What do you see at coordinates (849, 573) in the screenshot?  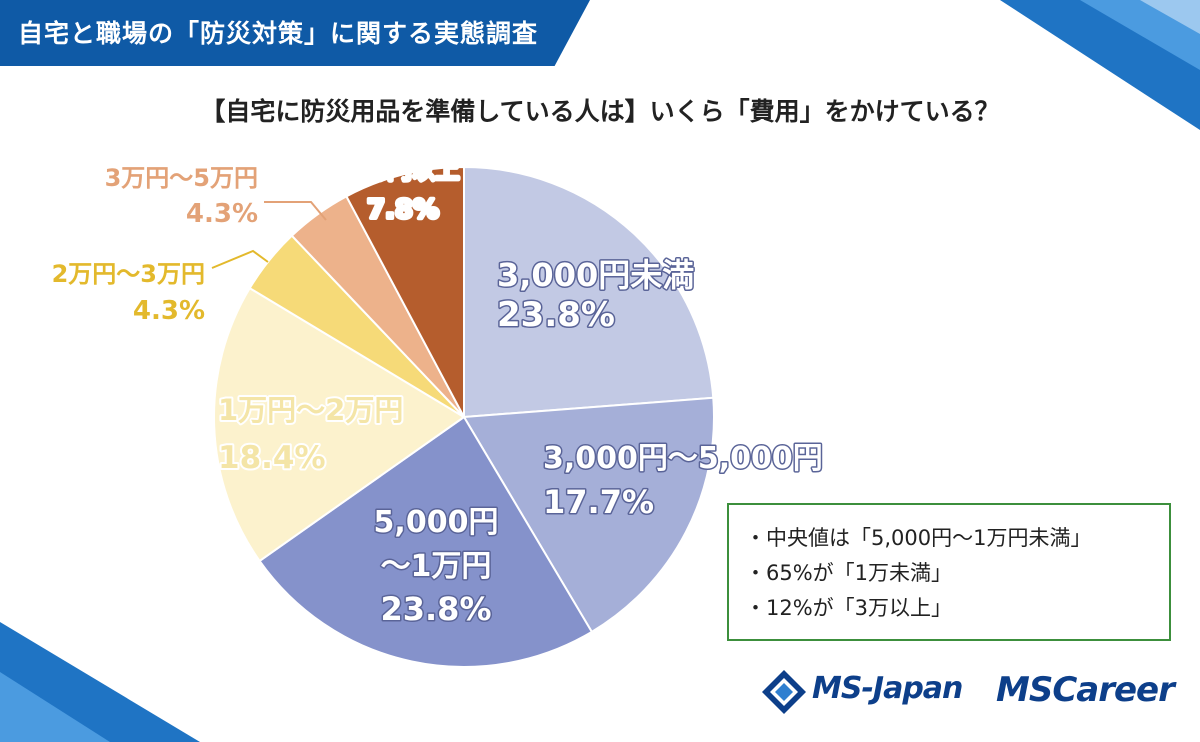 I see `note-under-10k: ・65%が「1万未満」` at bounding box center [849, 573].